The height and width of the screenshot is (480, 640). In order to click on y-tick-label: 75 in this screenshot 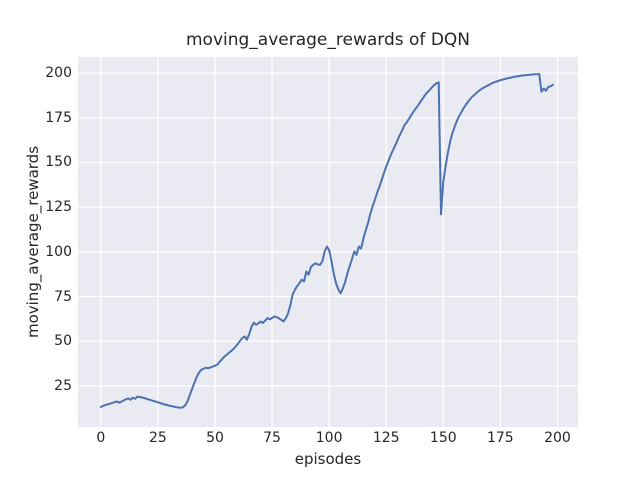, I will do `click(63, 296)`.